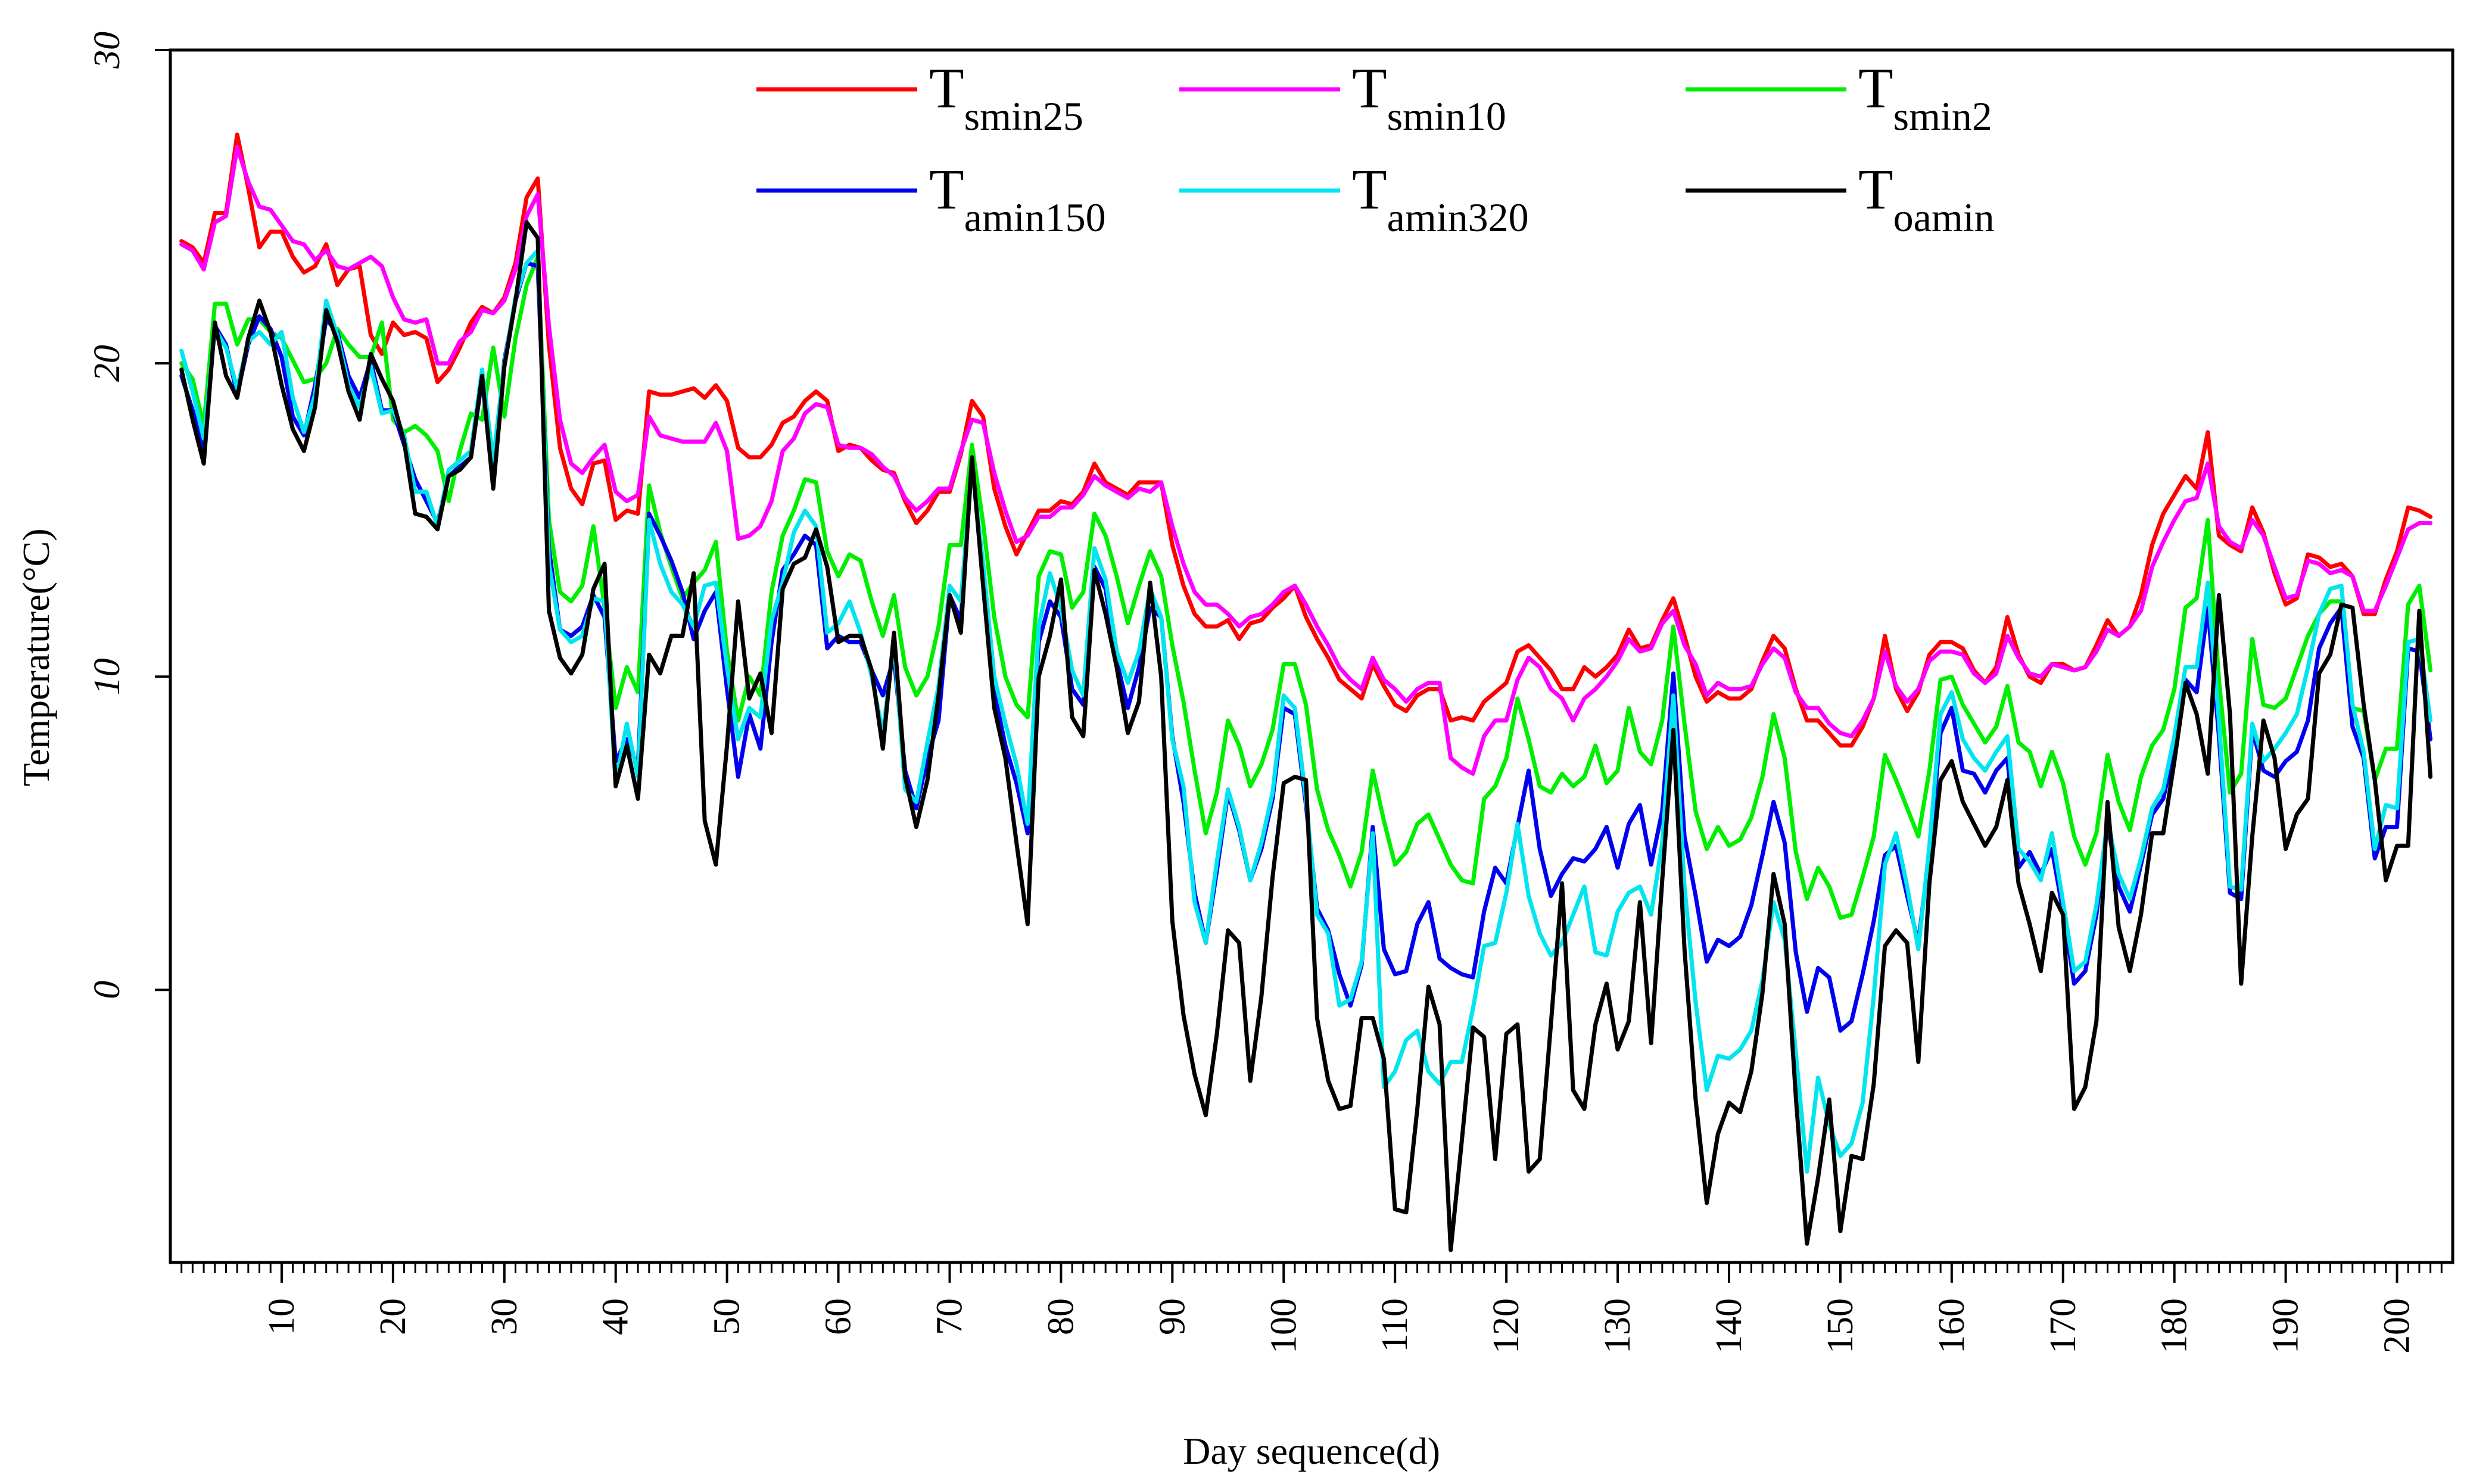 This screenshot has width=2467, height=1484. What do you see at coordinates (1617, 1326) in the screenshot?
I see `x-tick-label: 130` at bounding box center [1617, 1326].